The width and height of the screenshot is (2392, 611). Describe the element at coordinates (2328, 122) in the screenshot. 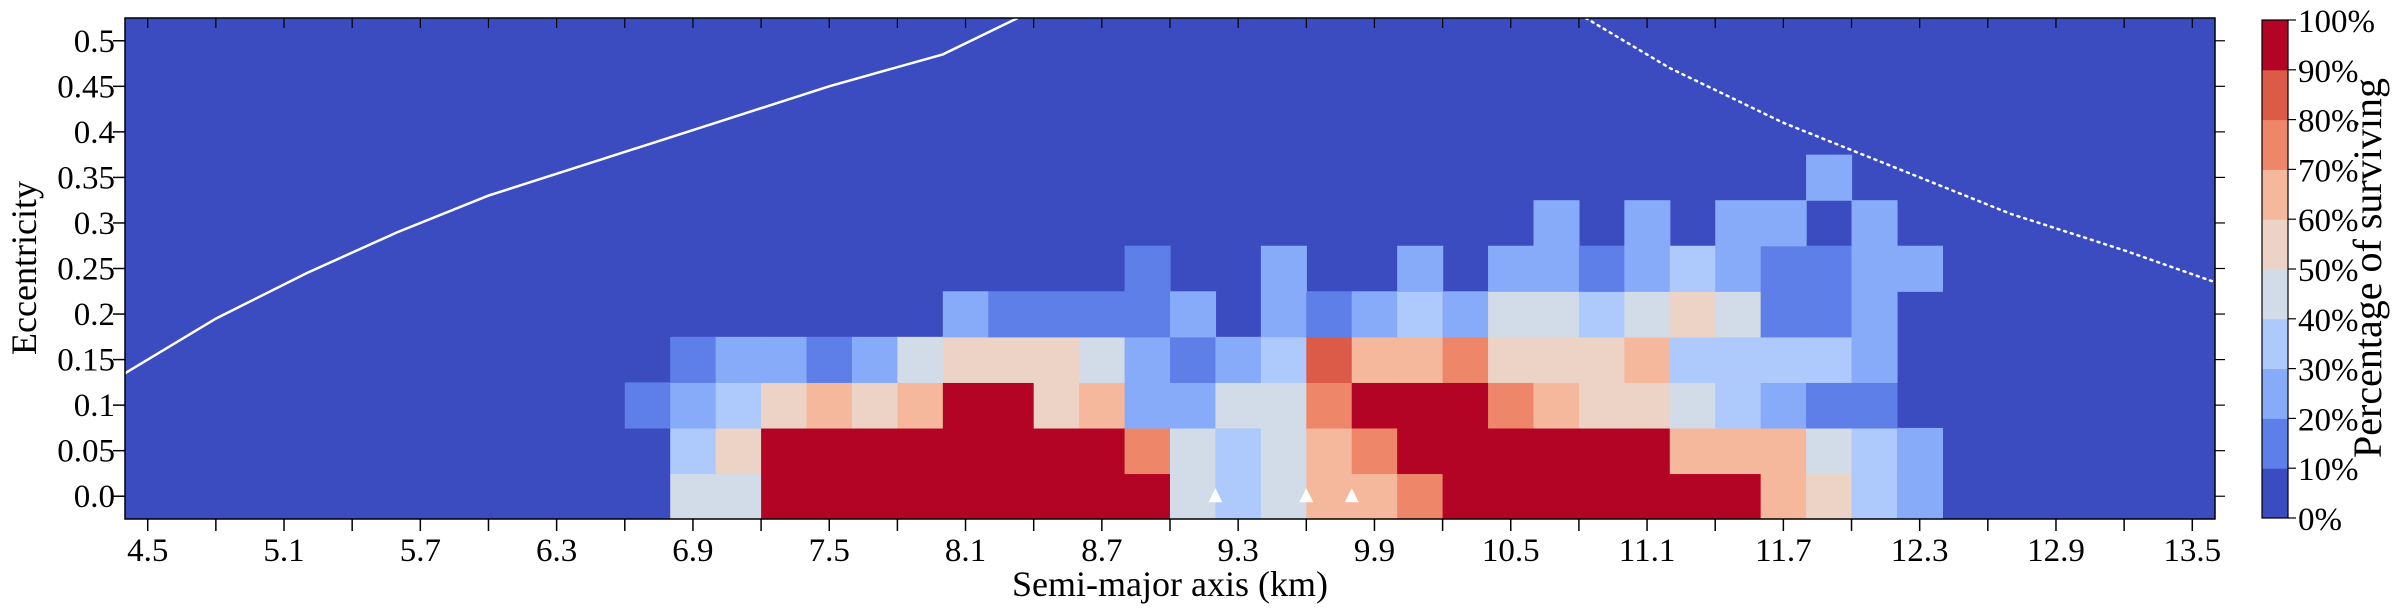

I see `colorbar-tick-label: 80%` at that location.